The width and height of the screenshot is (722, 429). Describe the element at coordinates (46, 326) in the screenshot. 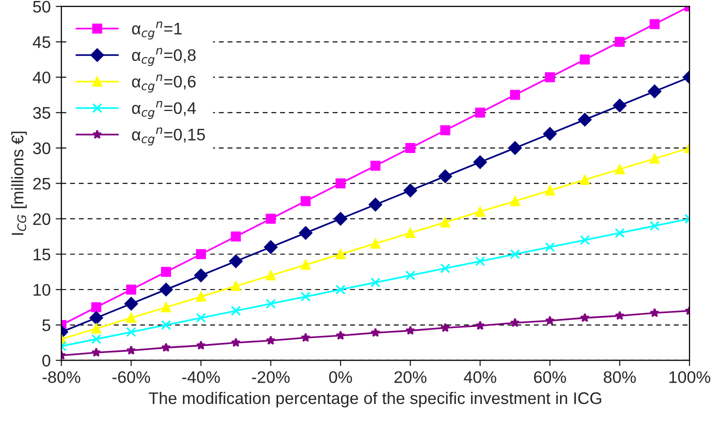

I see `y-tick-label: 5` at that location.